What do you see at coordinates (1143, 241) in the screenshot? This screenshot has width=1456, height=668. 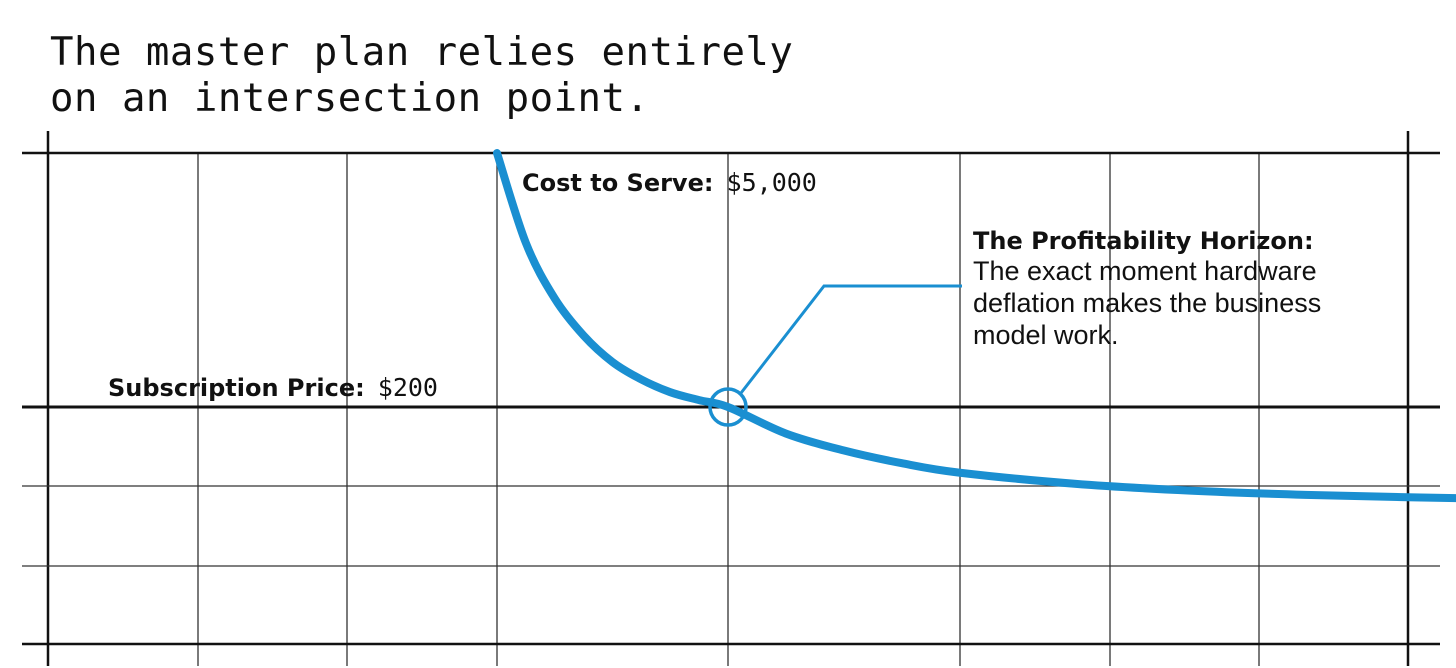 I see `callout-title: The Profitability Horizon:` at bounding box center [1143, 241].